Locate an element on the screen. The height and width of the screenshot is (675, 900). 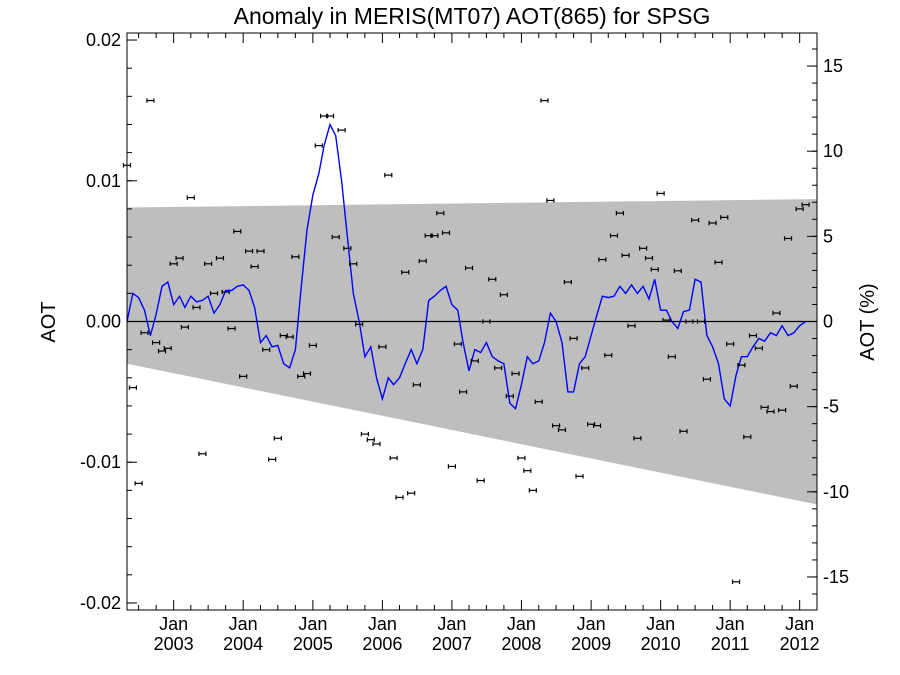
x-tick-label-year: 2012 is located at coordinates (800, 644).